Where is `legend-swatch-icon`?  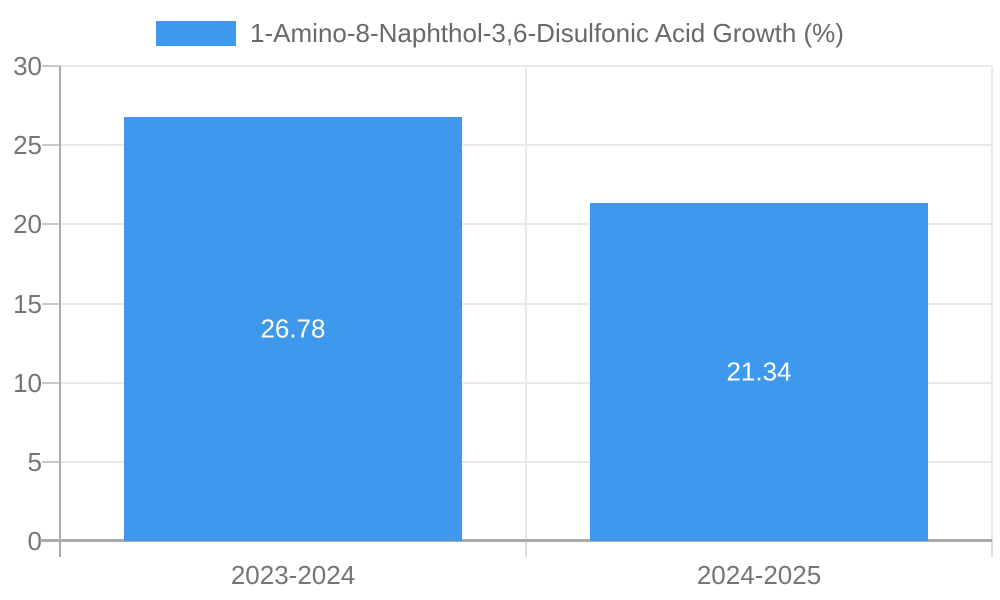
legend-swatch-icon is located at coordinates (196, 33).